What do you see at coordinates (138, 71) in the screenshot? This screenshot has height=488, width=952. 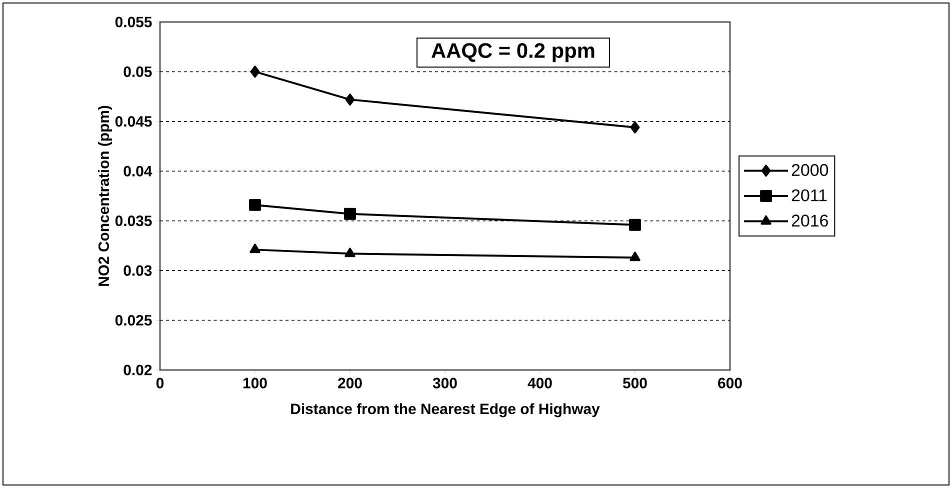 I see `y-tick-label: 0.05` at bounding box center [138, 71].